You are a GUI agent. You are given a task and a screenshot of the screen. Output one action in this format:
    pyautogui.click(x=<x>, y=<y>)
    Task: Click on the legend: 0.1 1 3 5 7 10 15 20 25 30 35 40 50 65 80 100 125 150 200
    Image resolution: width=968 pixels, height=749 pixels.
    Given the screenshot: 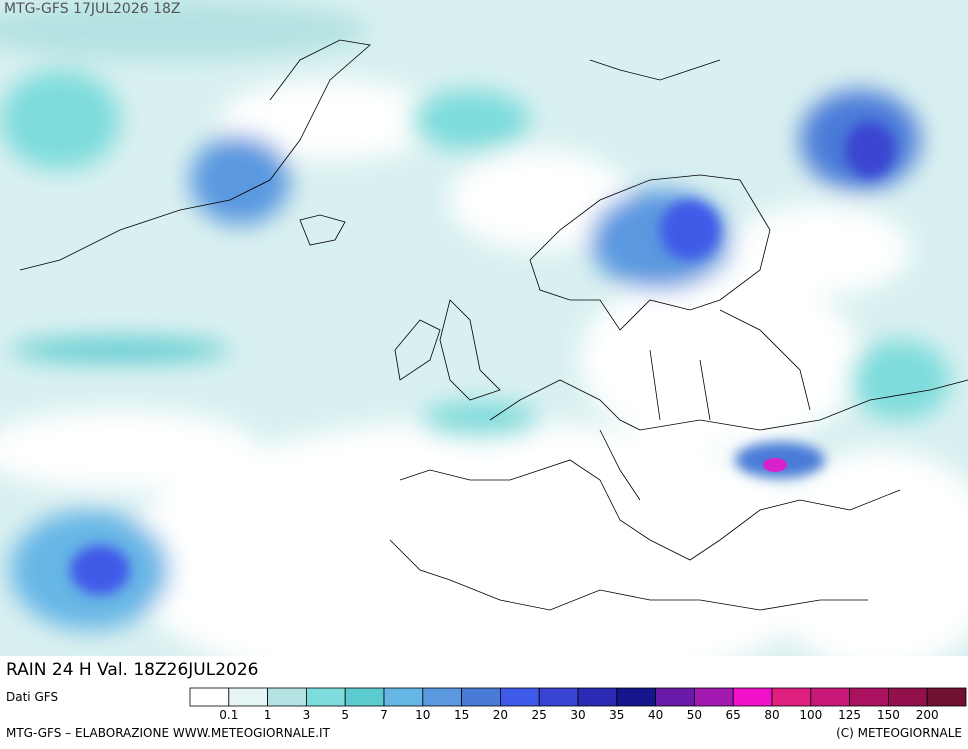 What is the action you would take?
    pyautogui.click(x=578, y=704)
    